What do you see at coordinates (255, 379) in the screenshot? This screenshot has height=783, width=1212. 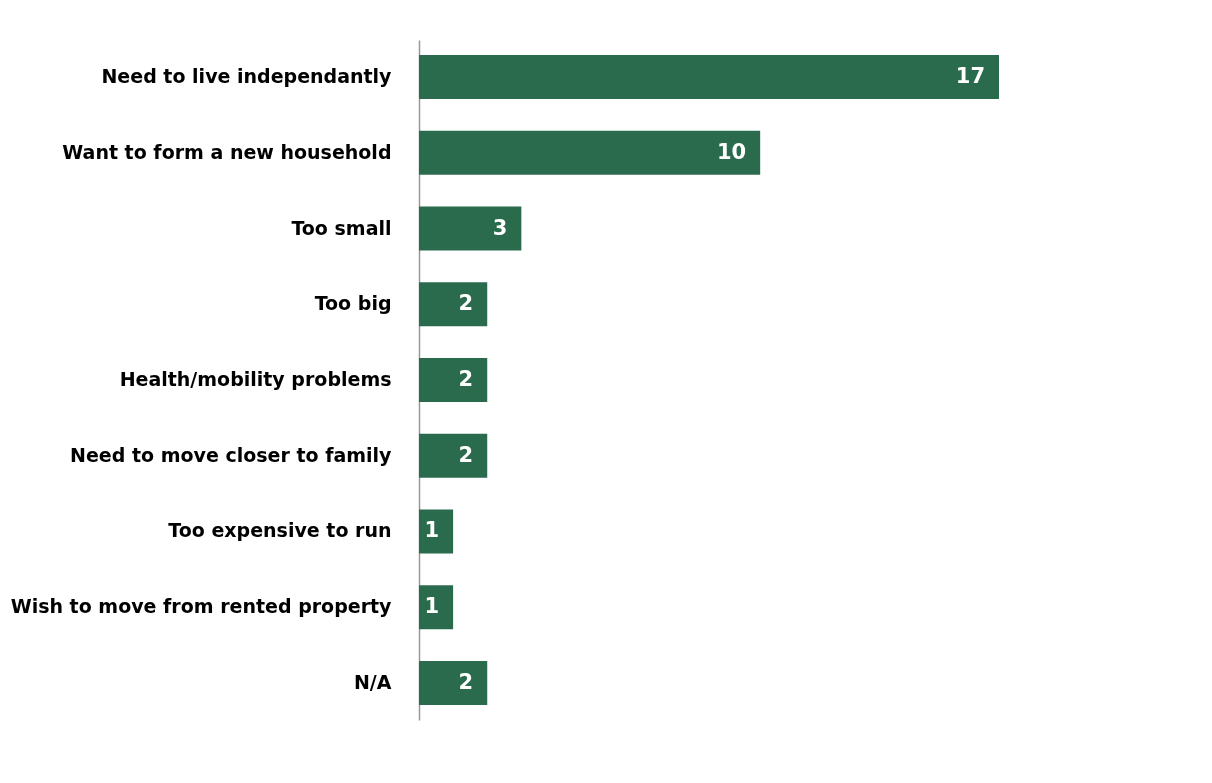 I see `y-tick-label: Health/mobility problems` at bounding box center [255, 379].